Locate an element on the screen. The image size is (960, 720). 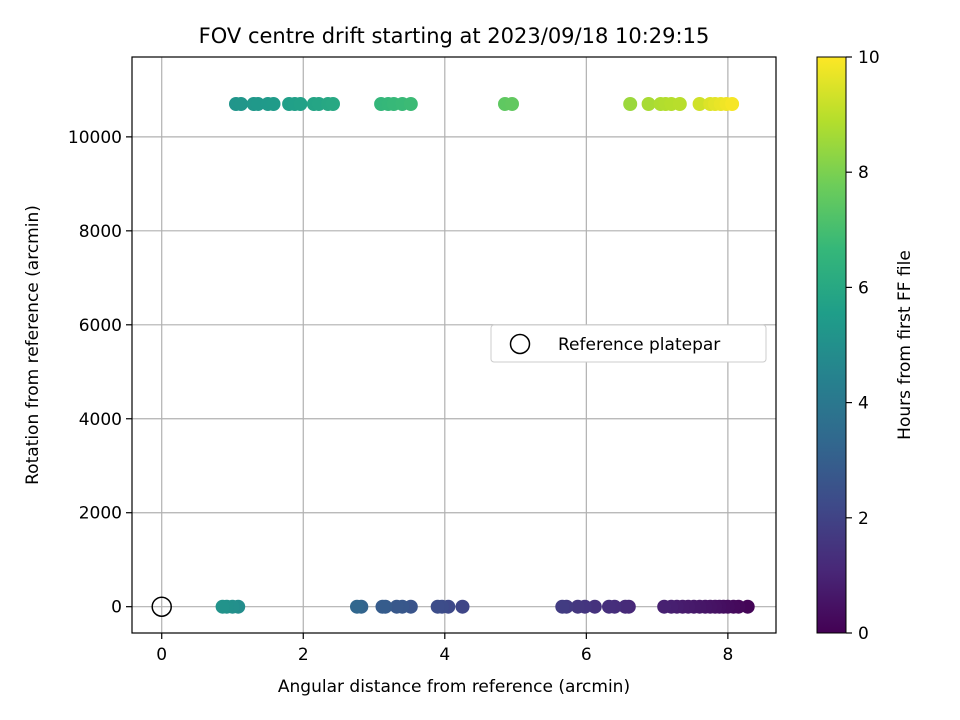
y-axis-label: Rotation from reference (arcmin) is located at coordinates (33, 345).